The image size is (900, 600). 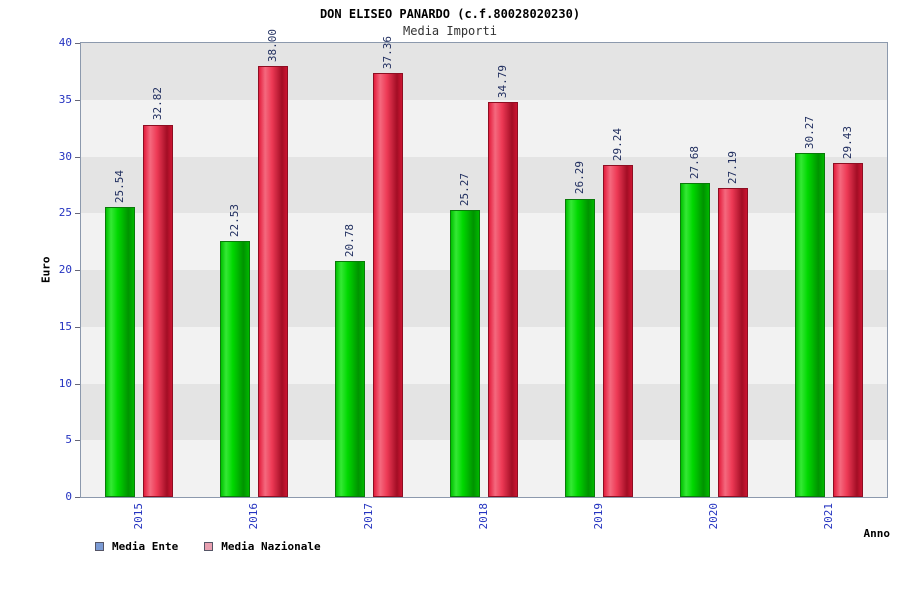 I want to click on bar-value-label: 27.19, so click(x=733, y=168).